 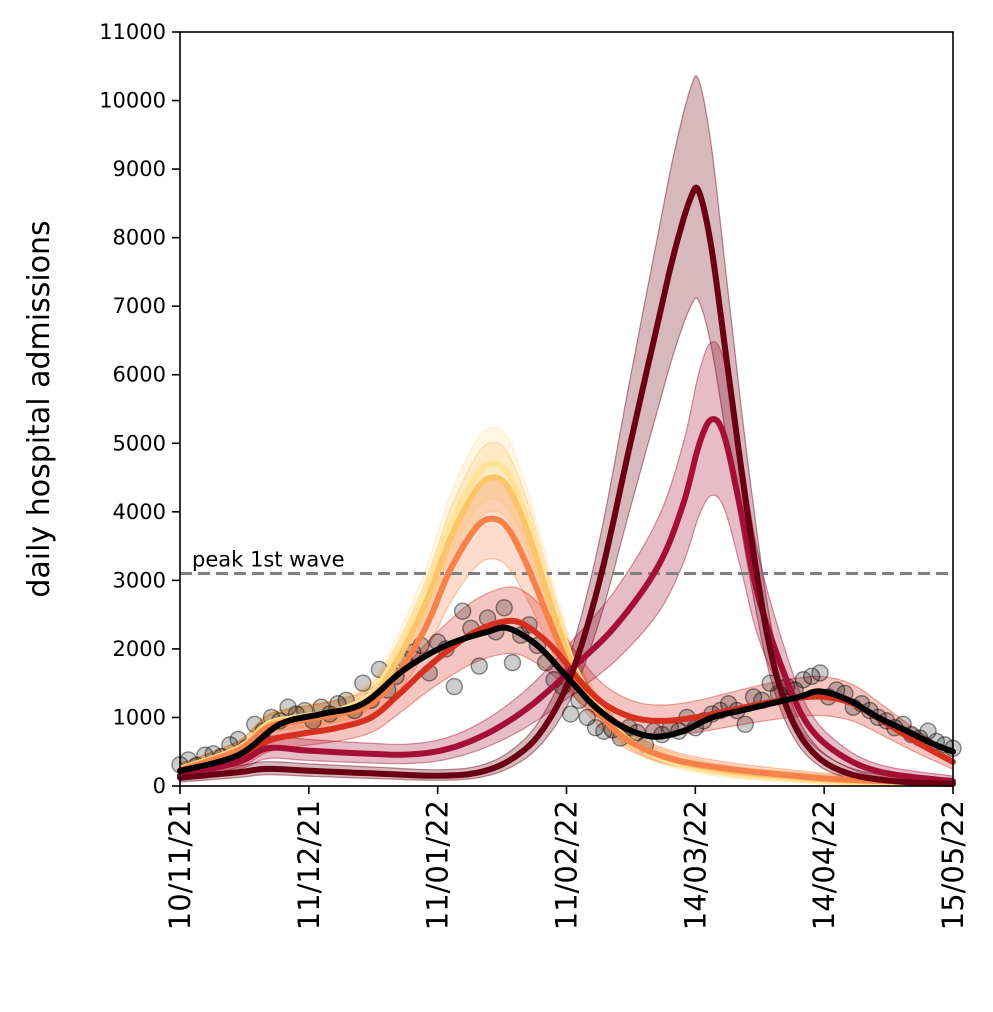 I want to click on y-tick-label: 6000, so click(x=139, y=375).